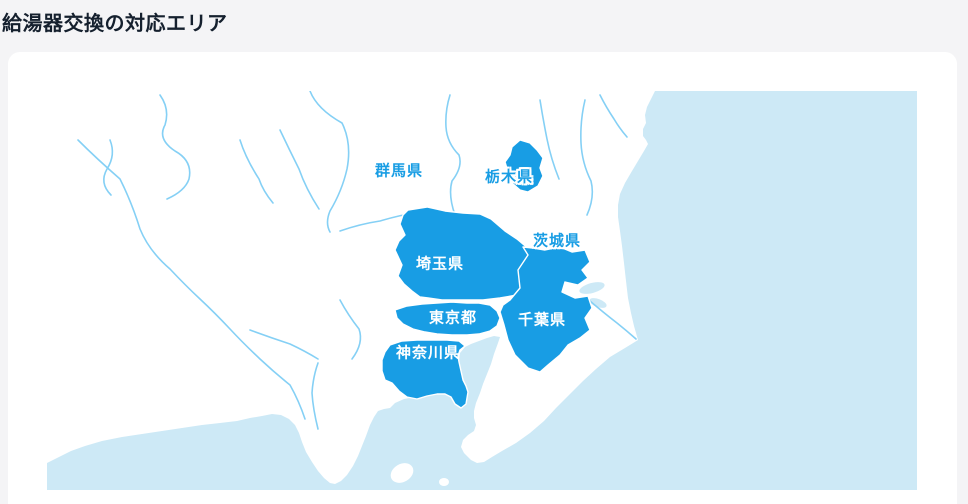  Describe the element at coordinates (440, 263) in the screenshot. I see `label-saitama: 埼玉県` at that location.